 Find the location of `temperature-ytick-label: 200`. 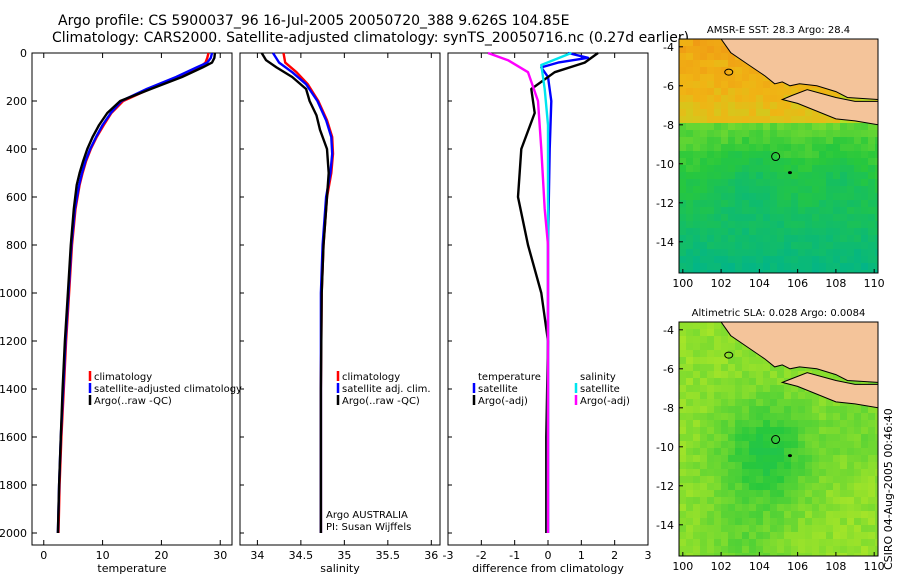

temperature-ytick-label: 200 is located at coordinates (16, 101).